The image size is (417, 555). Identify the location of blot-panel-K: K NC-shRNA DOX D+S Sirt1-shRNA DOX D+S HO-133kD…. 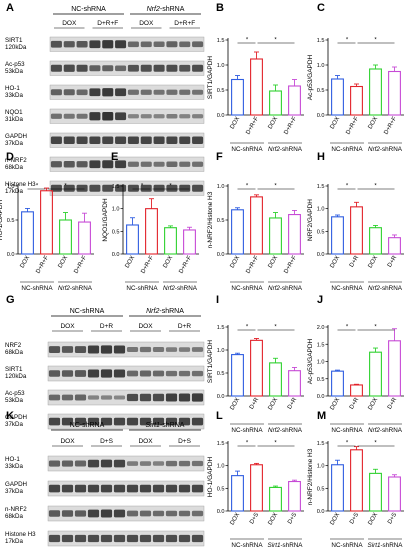
(105, 478).